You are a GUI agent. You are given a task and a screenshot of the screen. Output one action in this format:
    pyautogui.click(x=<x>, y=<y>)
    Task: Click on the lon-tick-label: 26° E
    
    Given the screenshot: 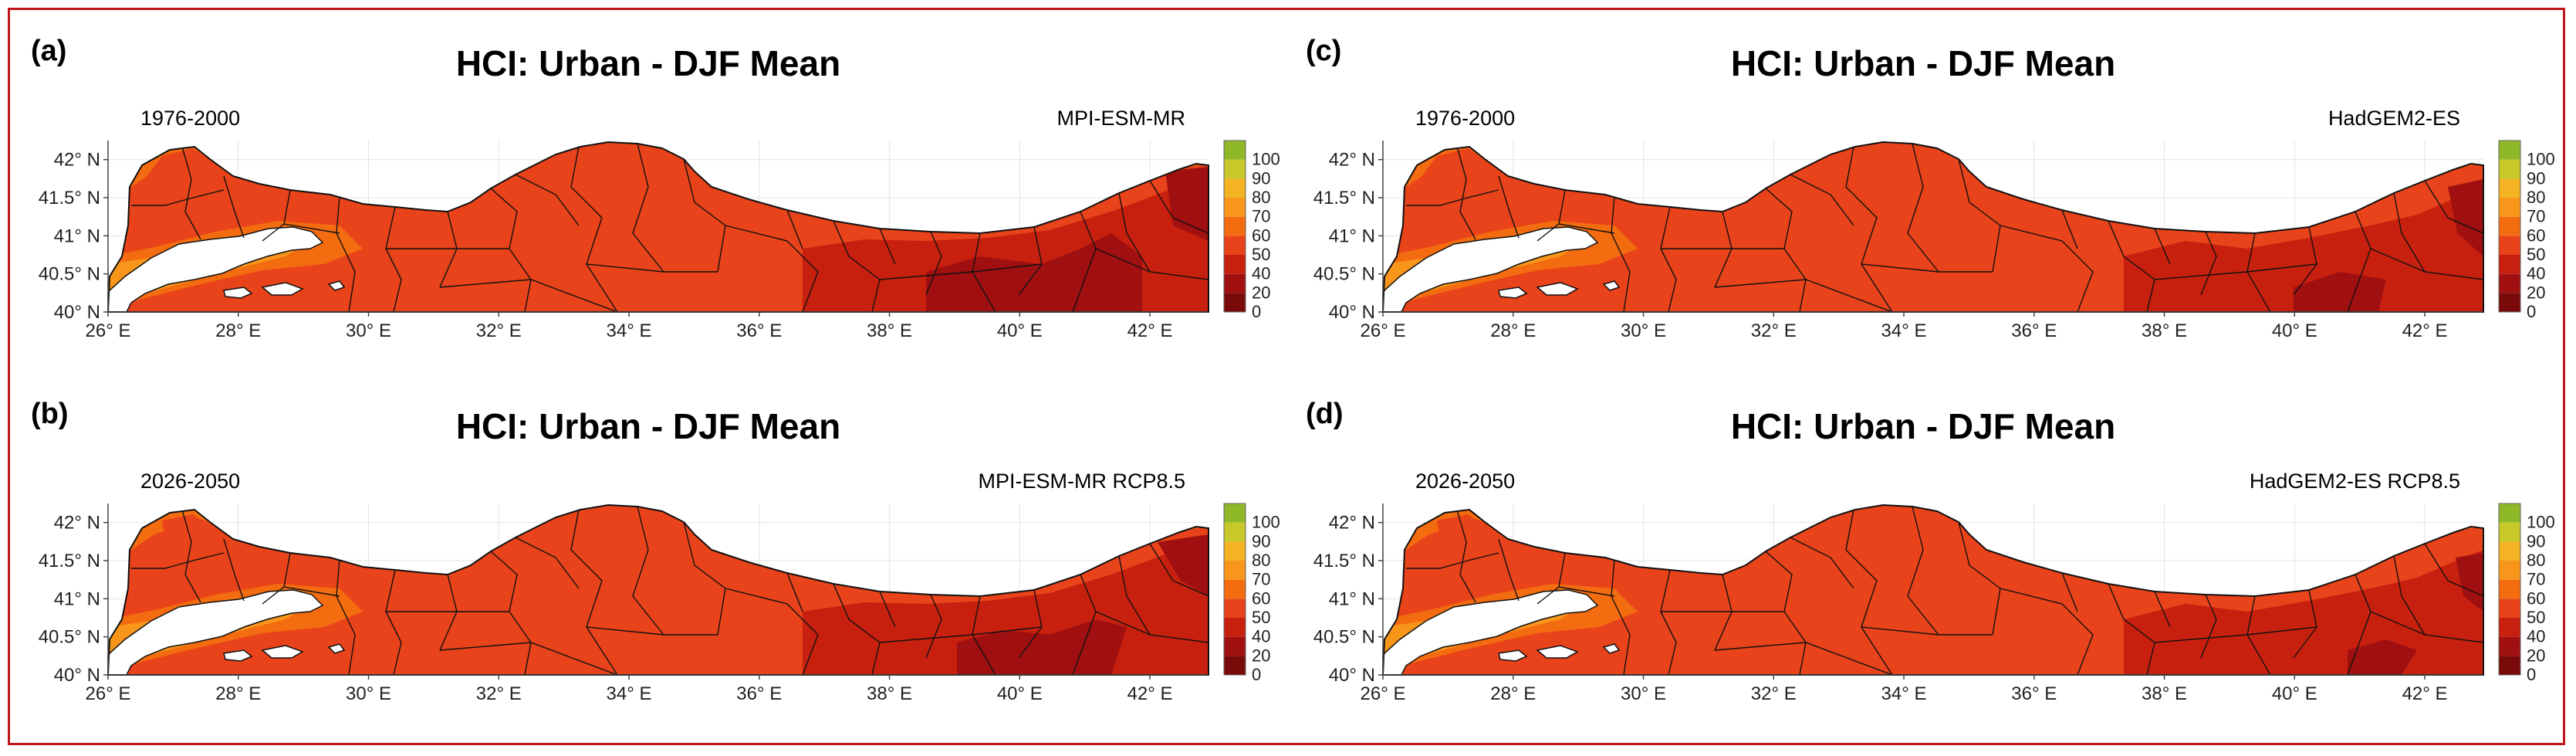 What is the action you would take?
    pyautogui.click(x=1383, y=693)
    